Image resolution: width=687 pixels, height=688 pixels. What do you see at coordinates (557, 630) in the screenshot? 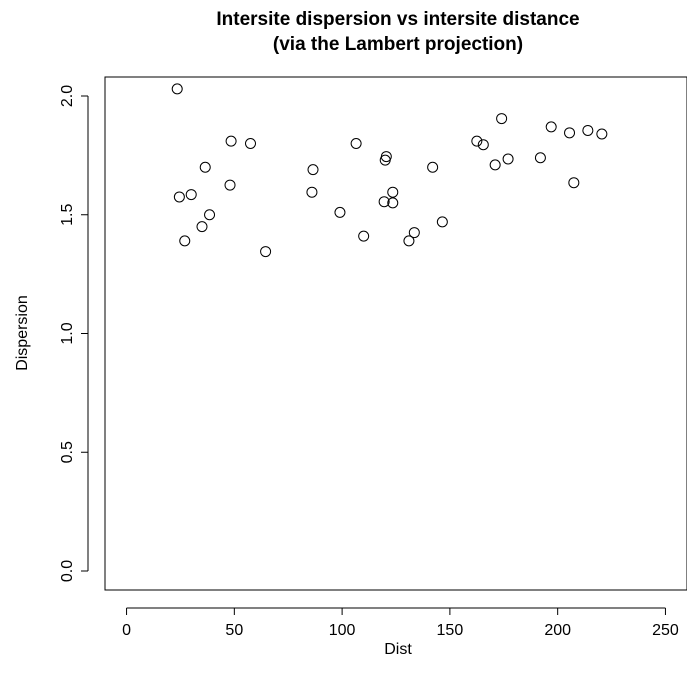
I see `x-tick-label: 200` at bounding box center [557, 630].